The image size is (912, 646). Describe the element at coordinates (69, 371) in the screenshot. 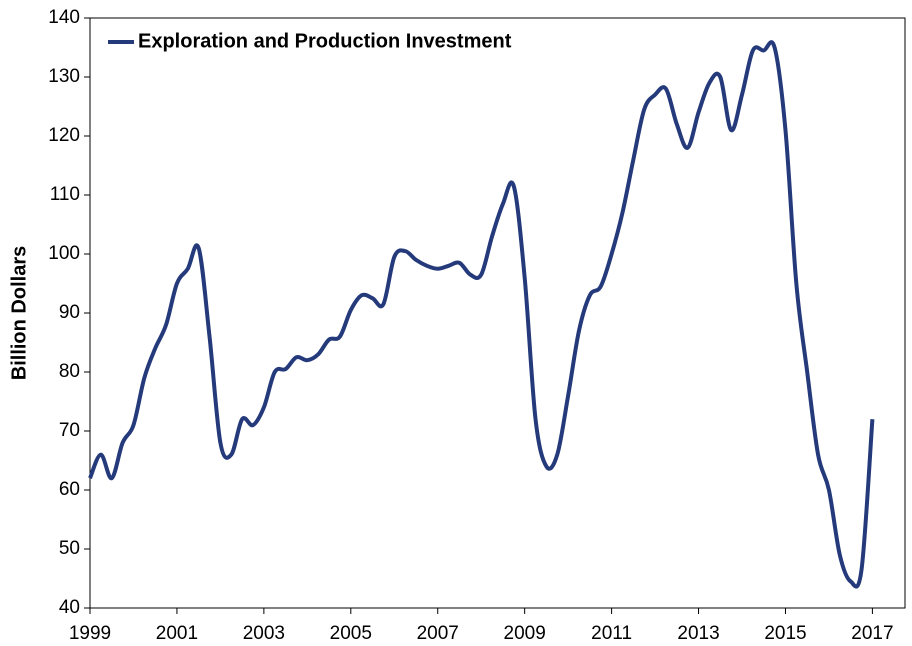

I see `y-tick-label: 80` at that location.